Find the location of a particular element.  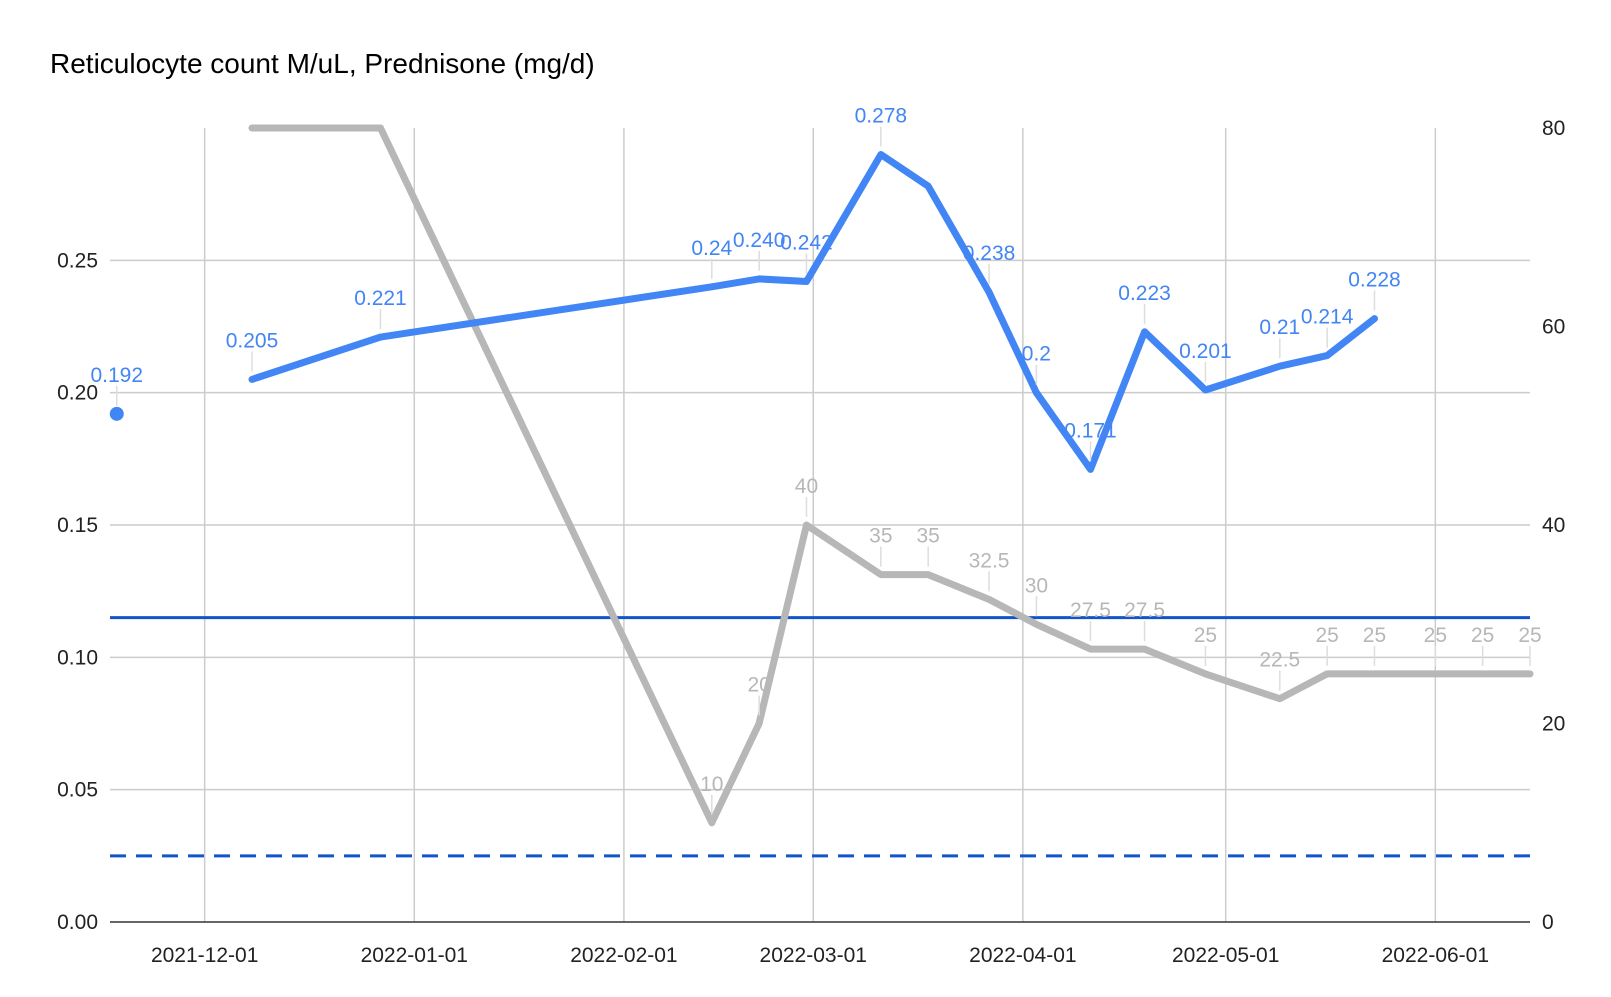

x-tick-label: 2022-02-01 is located at coordinates (623, 955).